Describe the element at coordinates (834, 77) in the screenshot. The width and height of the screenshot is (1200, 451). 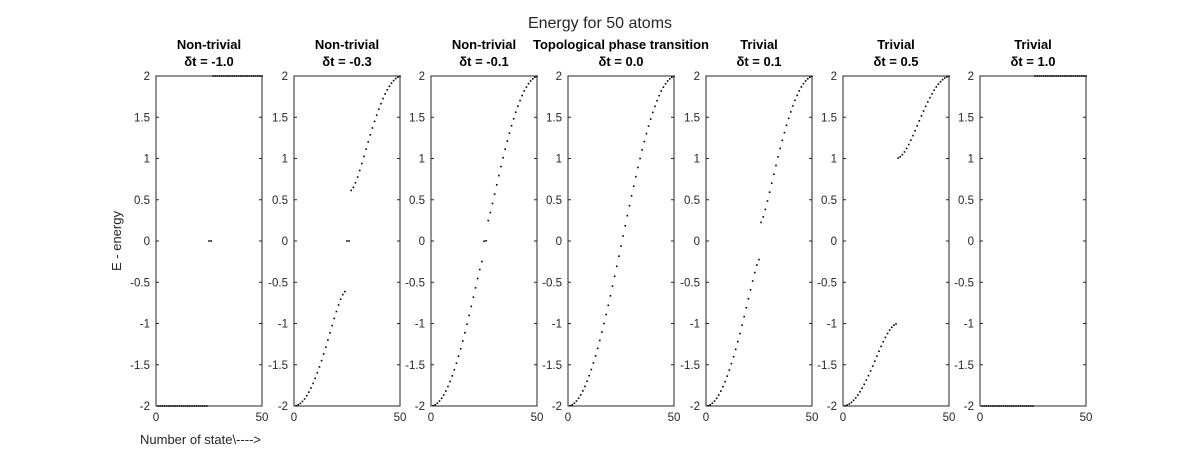
I see `y-tick-label: 2` at that location.